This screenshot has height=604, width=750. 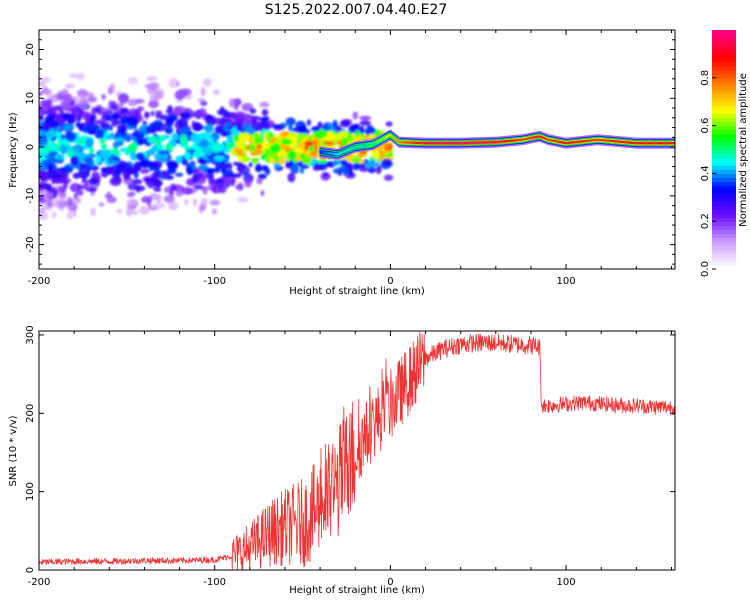 I want to click on y-tick-label: 300, so click(x=30, y=334).